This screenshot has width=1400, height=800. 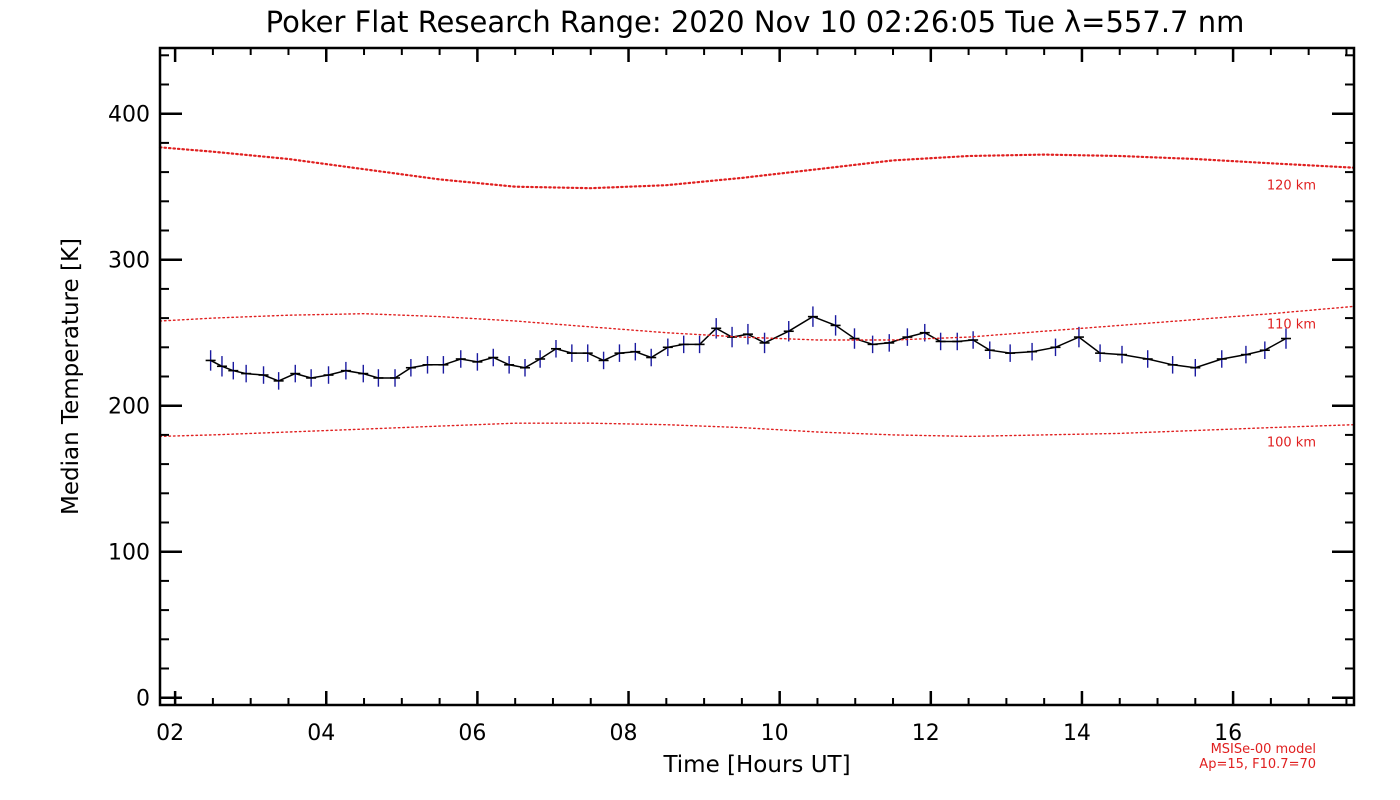 What do you see at coordinates (143, 699) in the screenshot?
I see `y-tick-label: 0` at bounding box center [143, 699].